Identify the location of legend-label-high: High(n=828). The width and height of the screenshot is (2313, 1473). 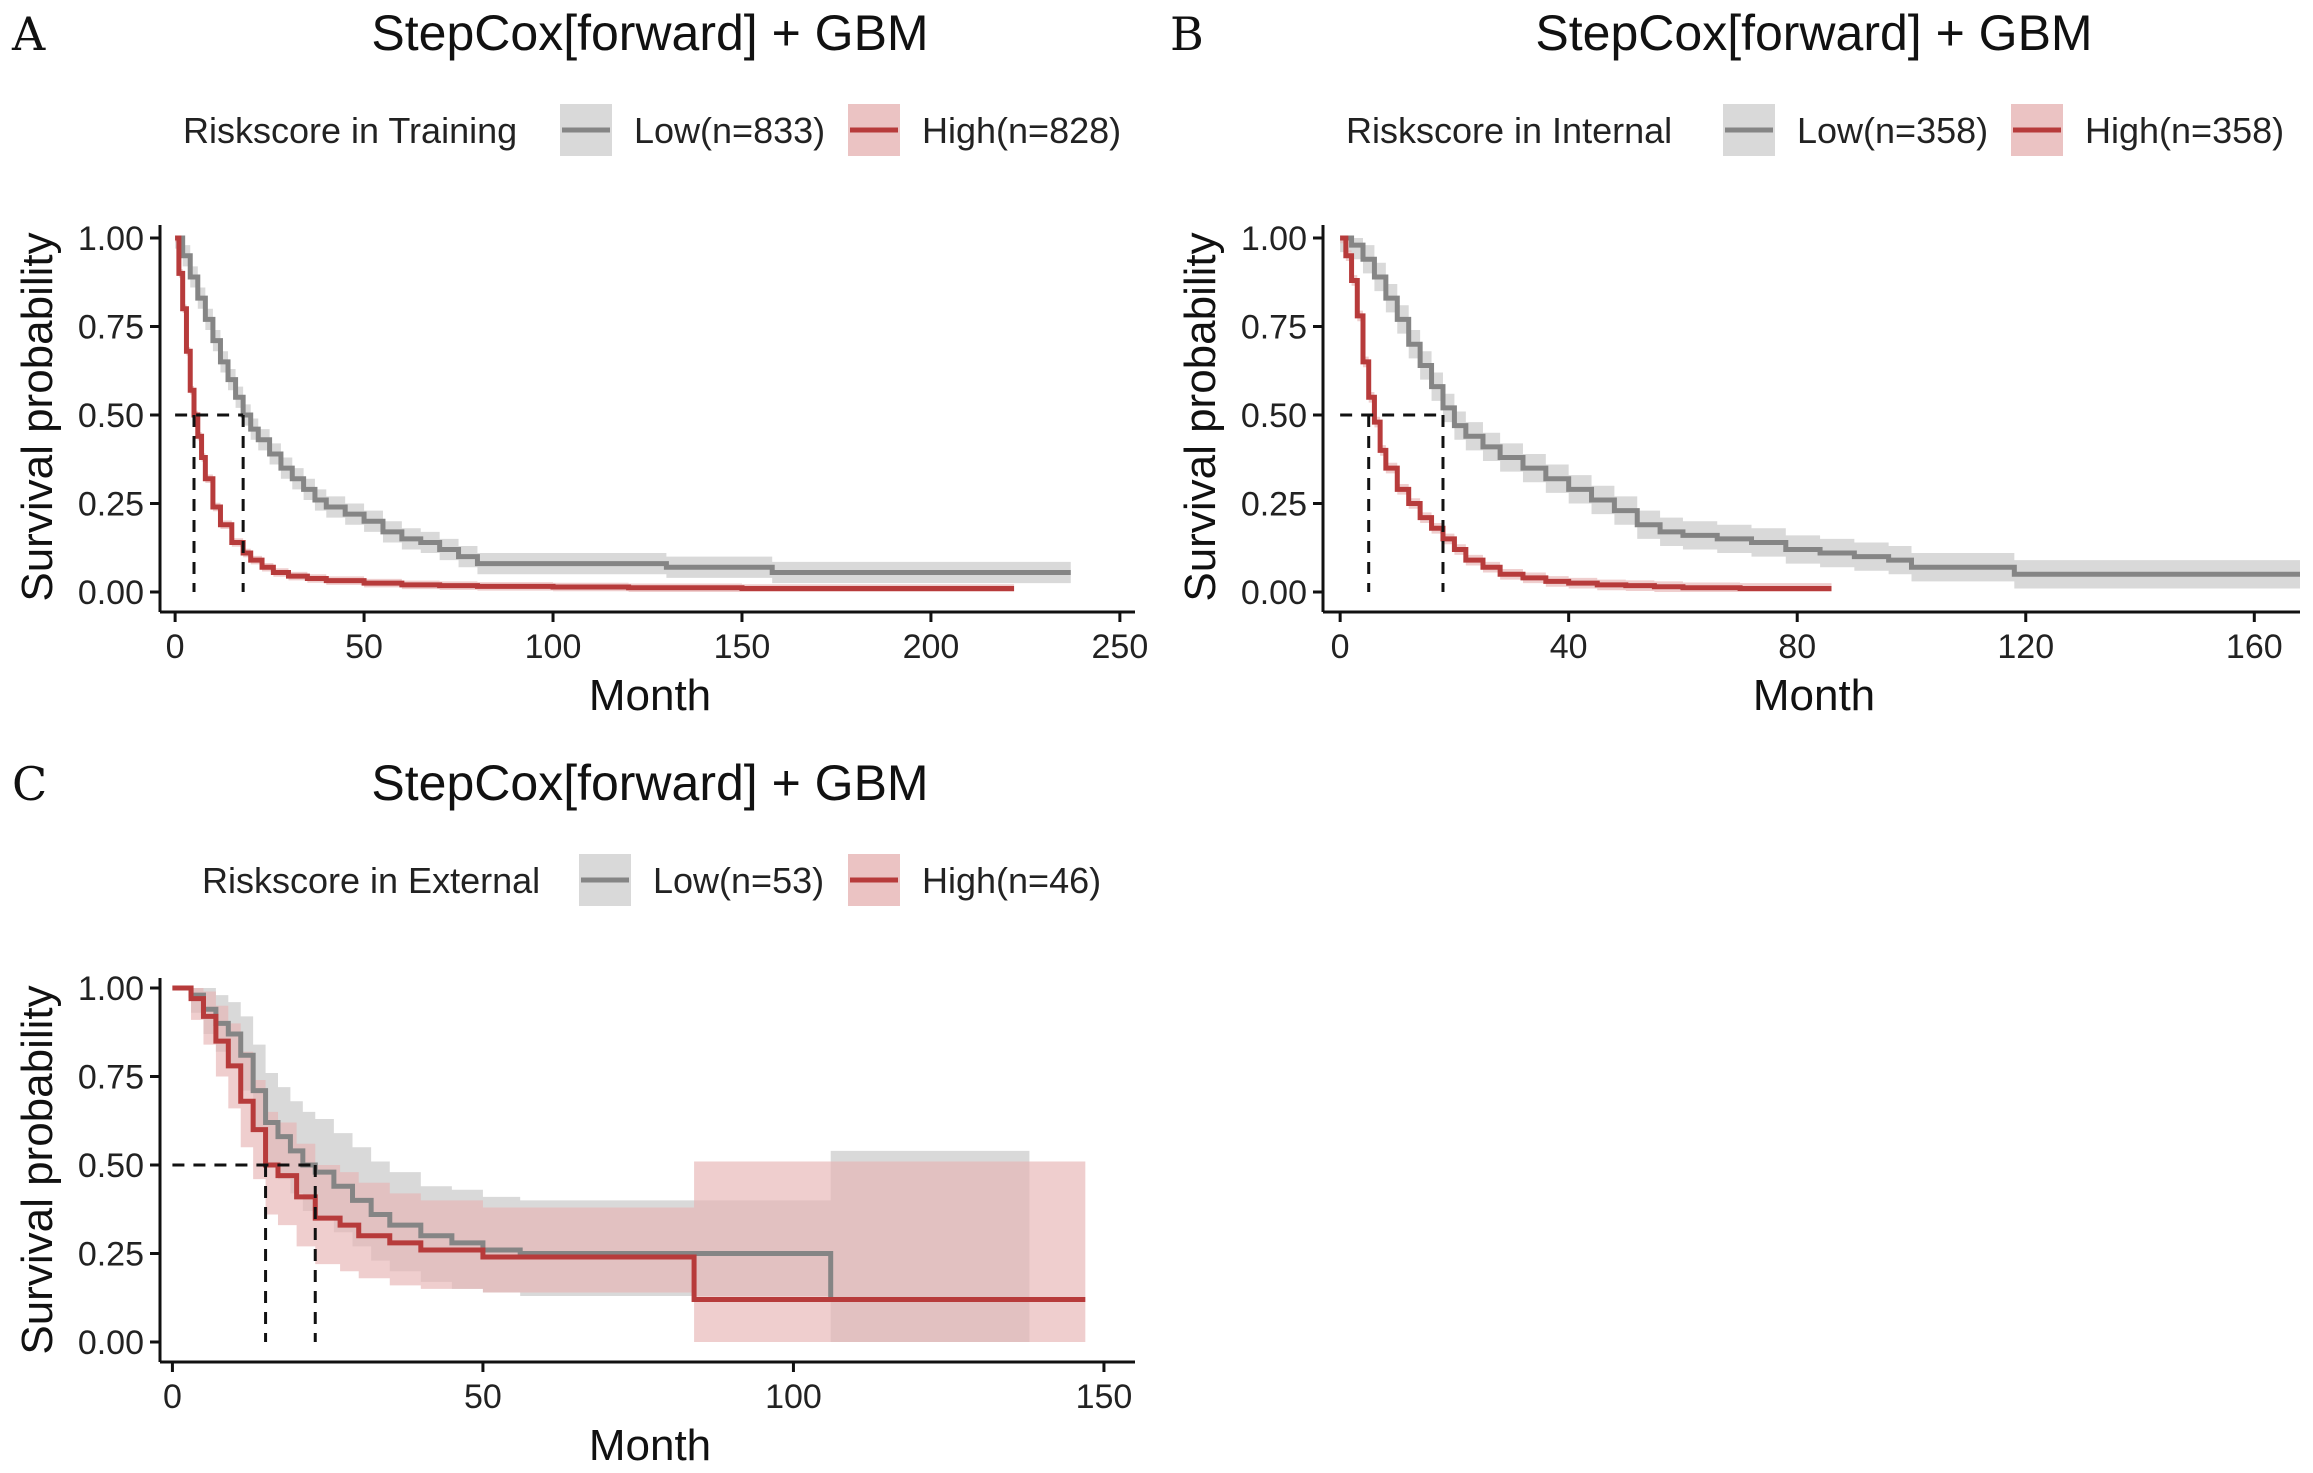
(1021, 130).